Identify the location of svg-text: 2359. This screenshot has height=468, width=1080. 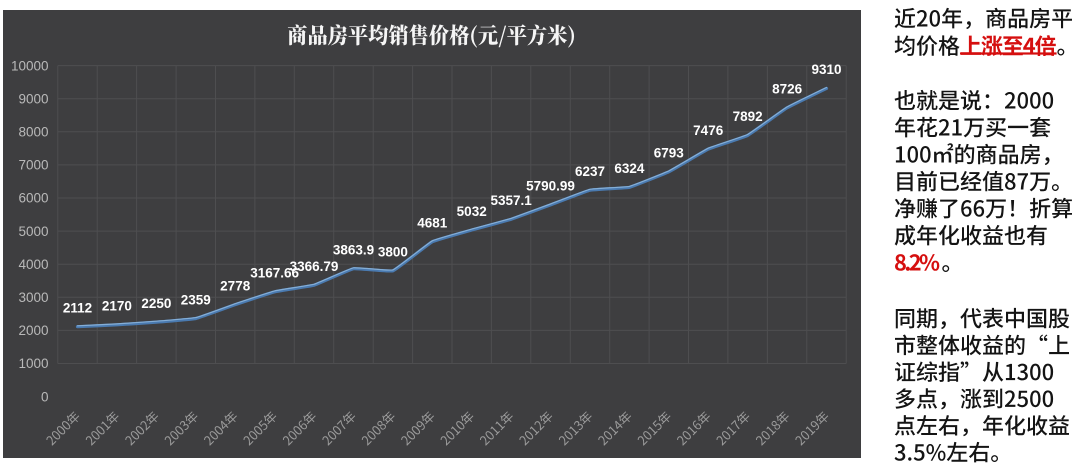
(196, 299).